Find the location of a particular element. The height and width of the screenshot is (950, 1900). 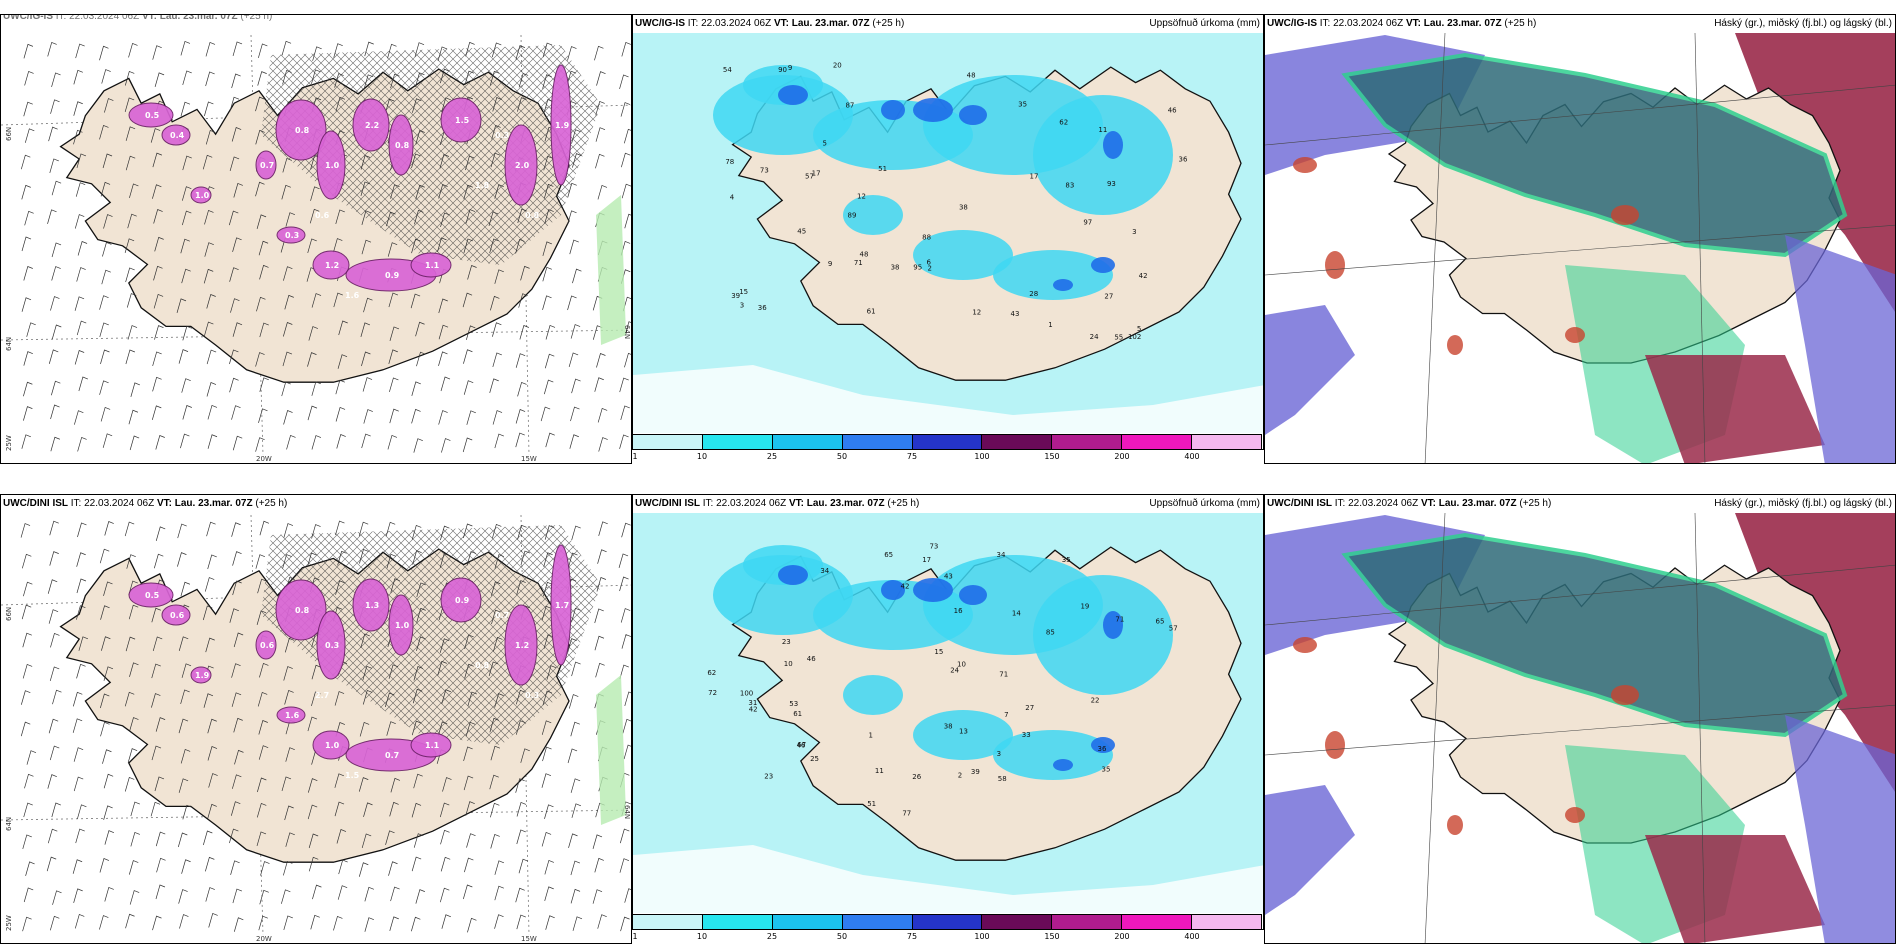

wind-value-label: 1.9 is located at coordinates (202, 675).